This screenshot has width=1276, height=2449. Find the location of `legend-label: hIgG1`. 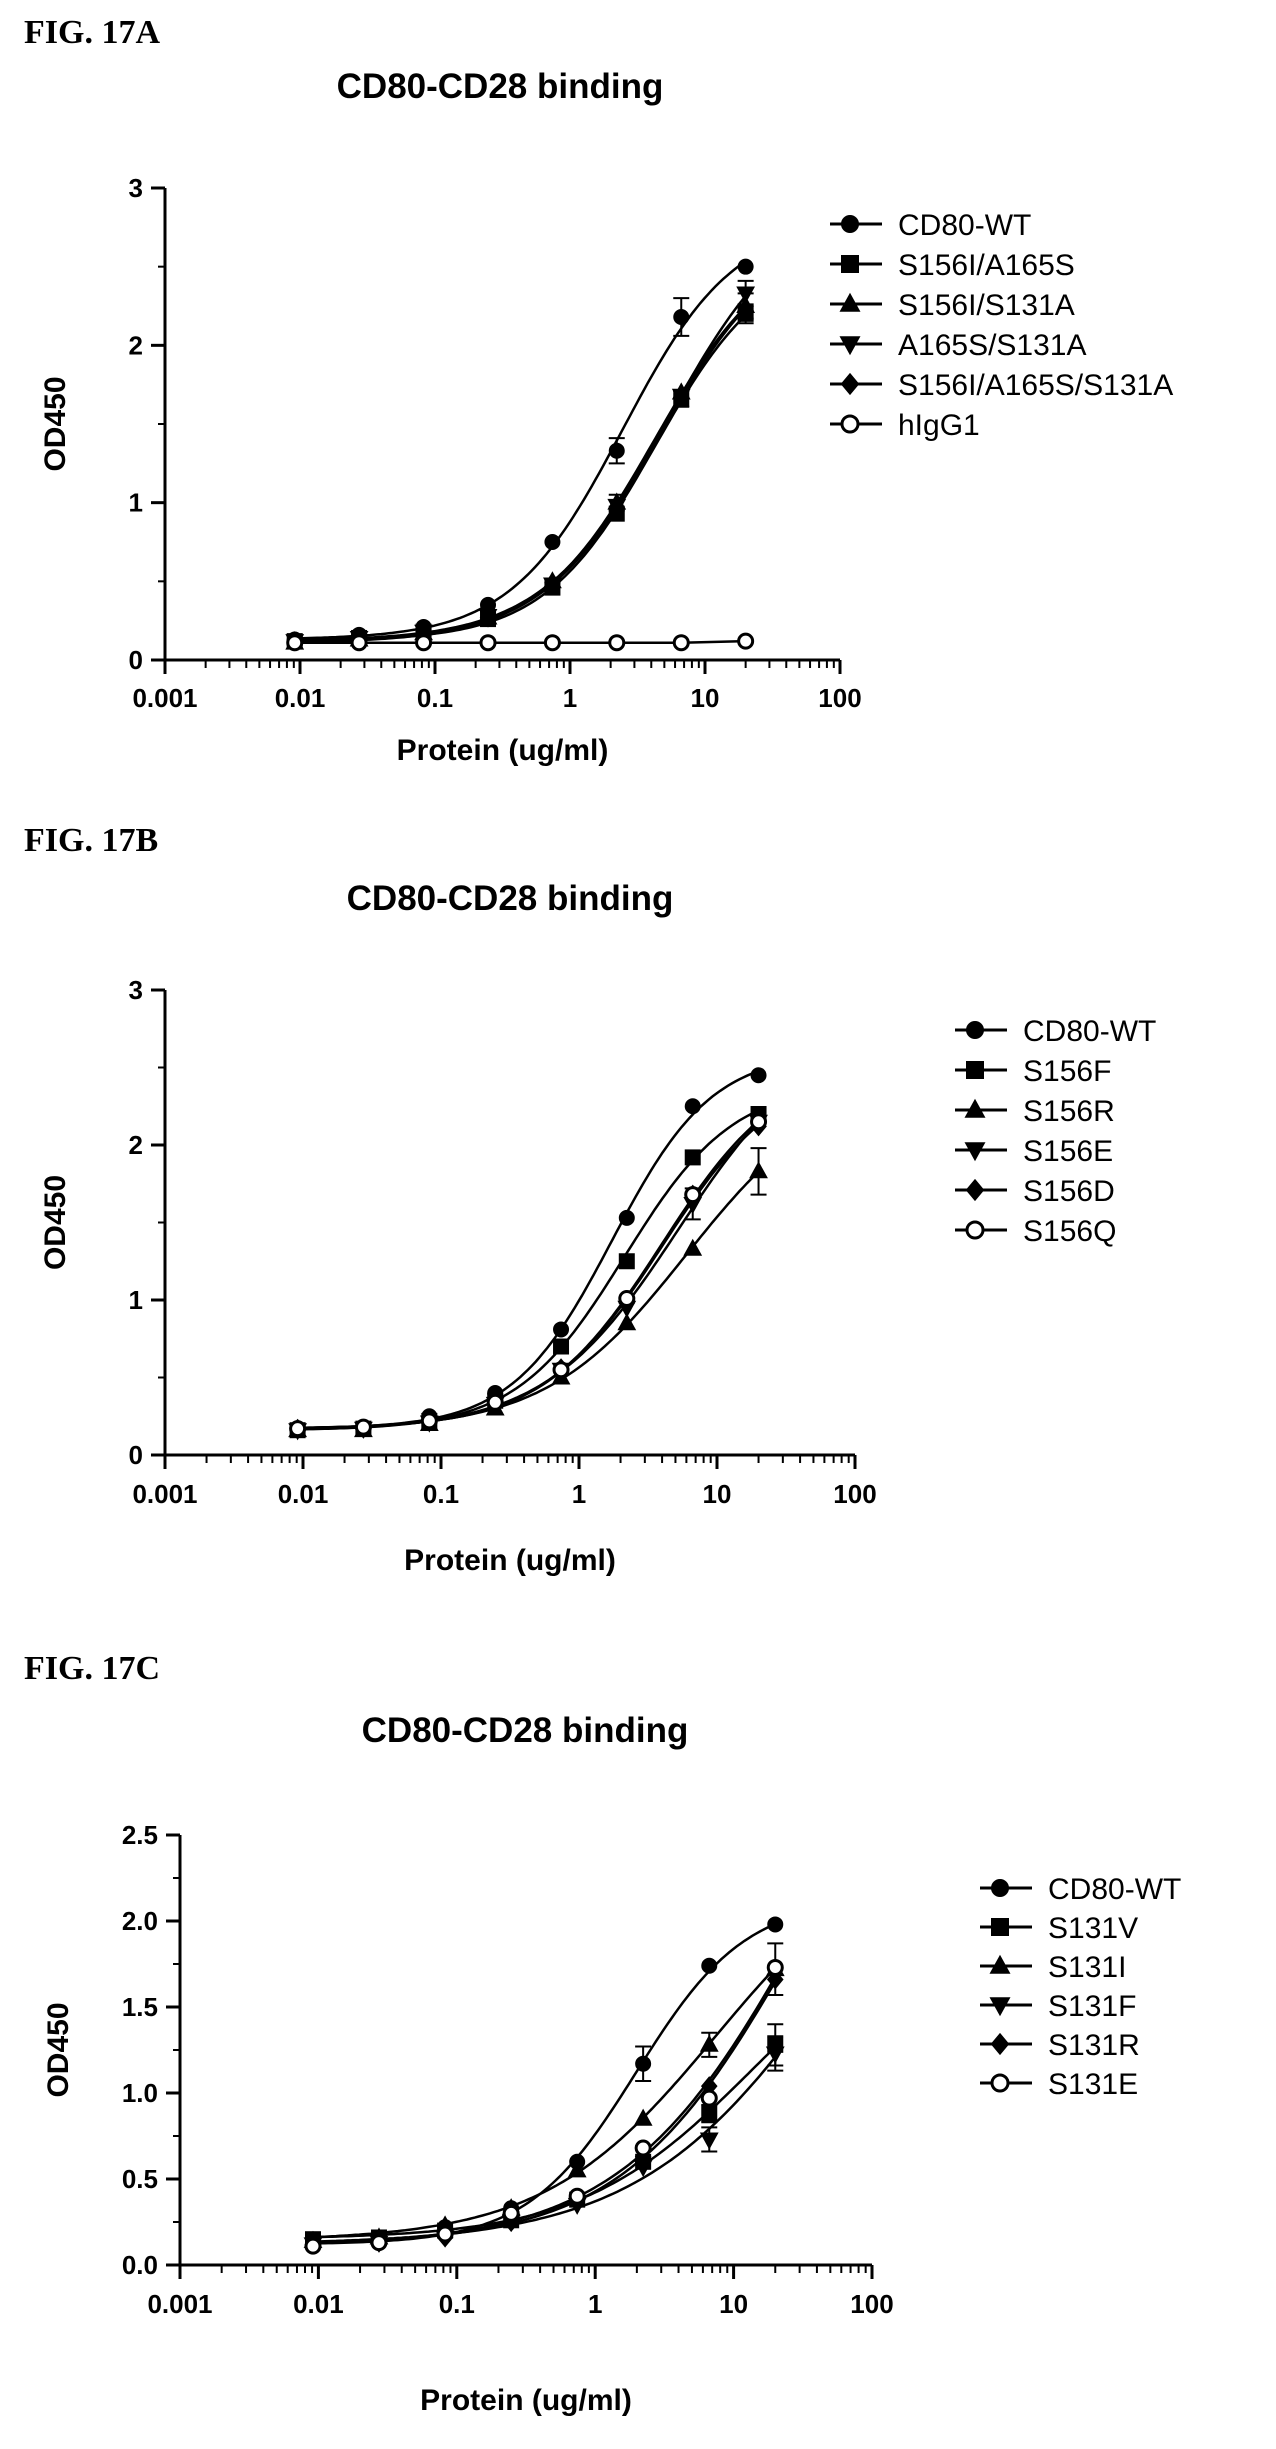

legend-label: hIgG1 is located at coordinates (939, 425).